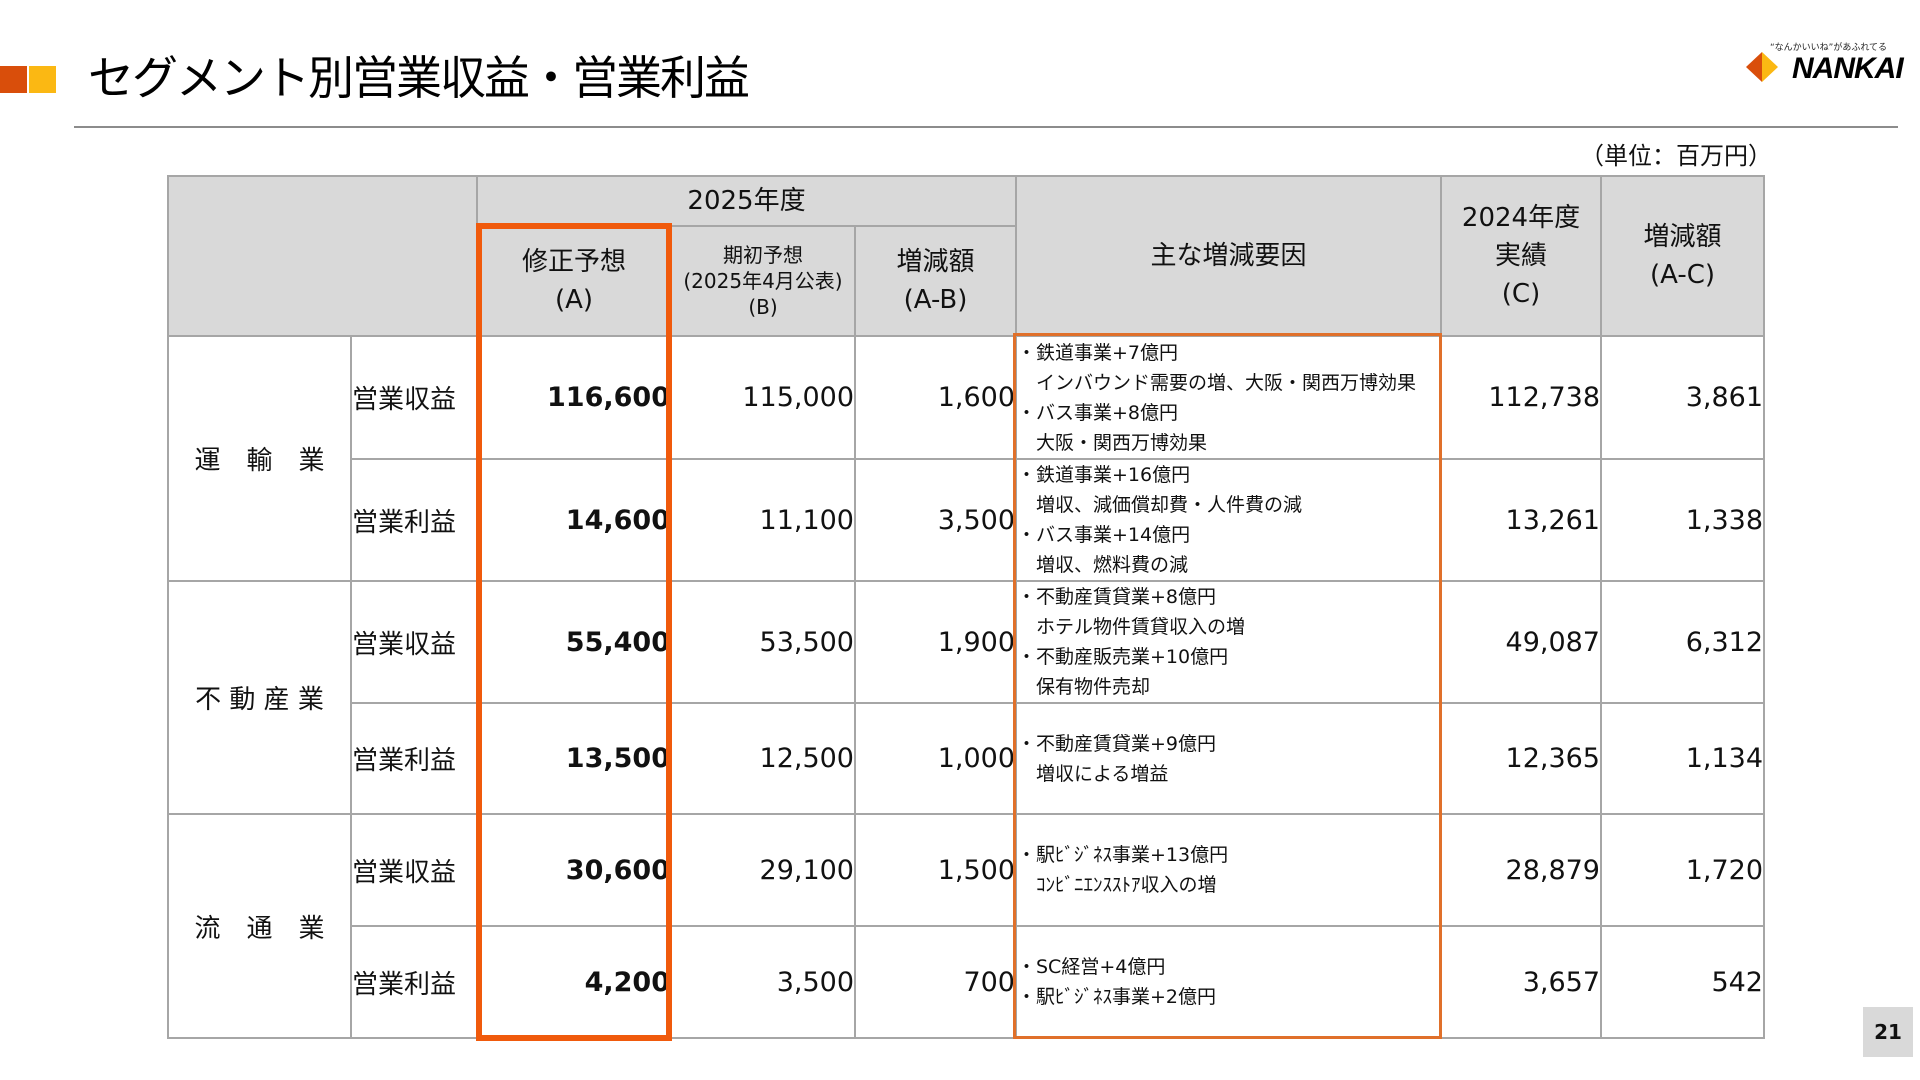 The height and width of the screenshot is (1080, 1920). What do you see at coordinates (1762, 67) in the screenshot?
I see `nankai-logo-mark-icon` at bounding box center [1762, 67].